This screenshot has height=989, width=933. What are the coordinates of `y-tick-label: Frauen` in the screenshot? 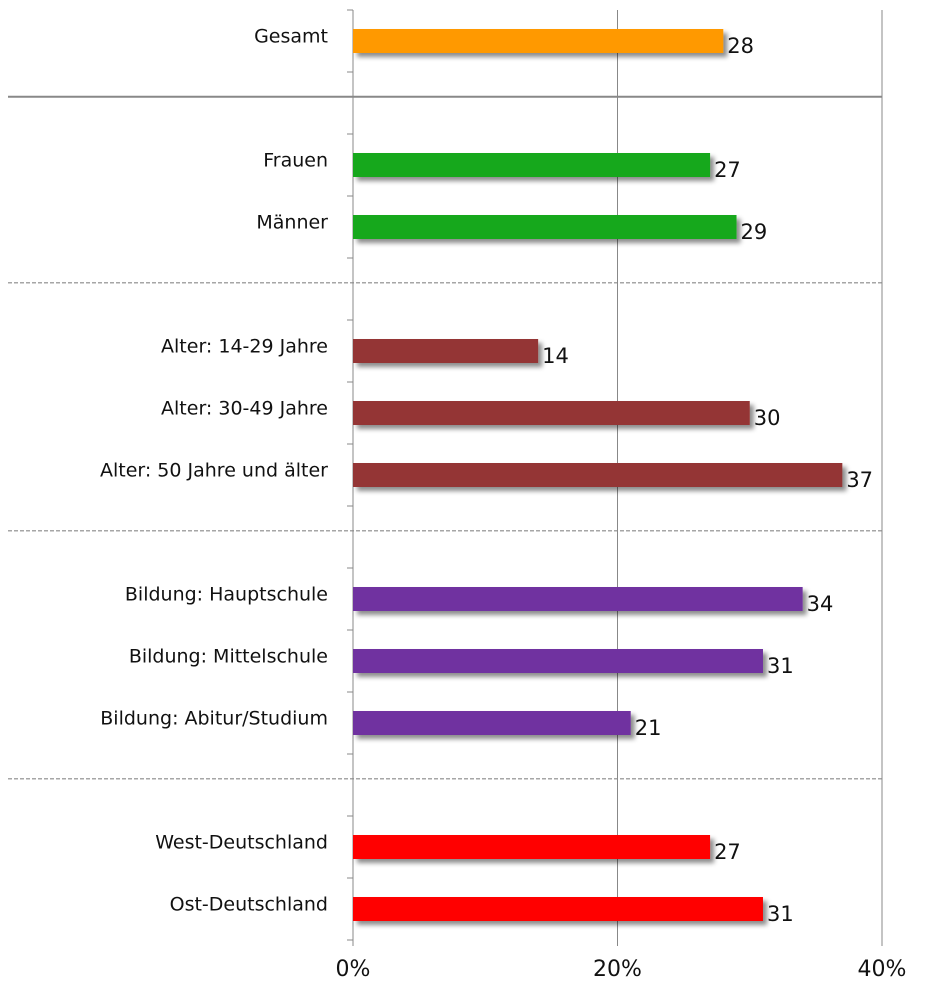 It's located at (295, 161).